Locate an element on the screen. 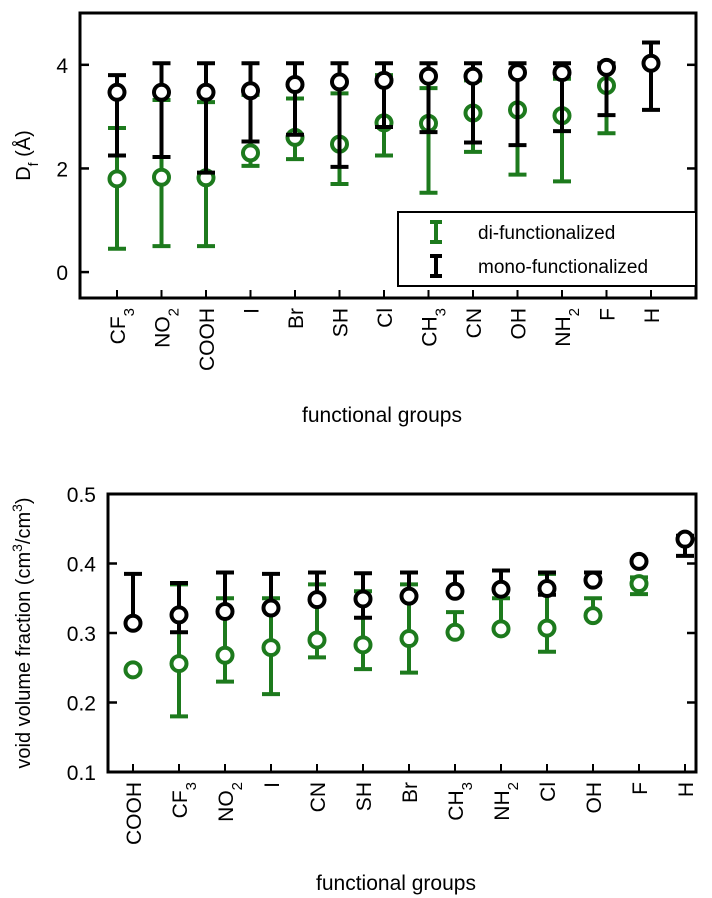 The image size is (712, 898). y-tick-label: 0 is located at coordinates (62, 273).